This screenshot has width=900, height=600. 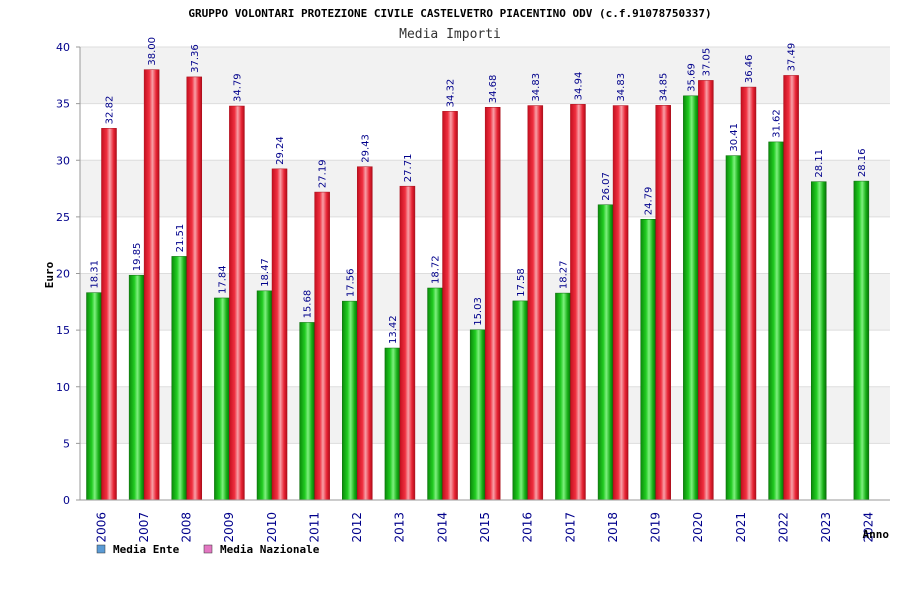 I want to click on y-tick-label: 20, so click(x=63, y=274).